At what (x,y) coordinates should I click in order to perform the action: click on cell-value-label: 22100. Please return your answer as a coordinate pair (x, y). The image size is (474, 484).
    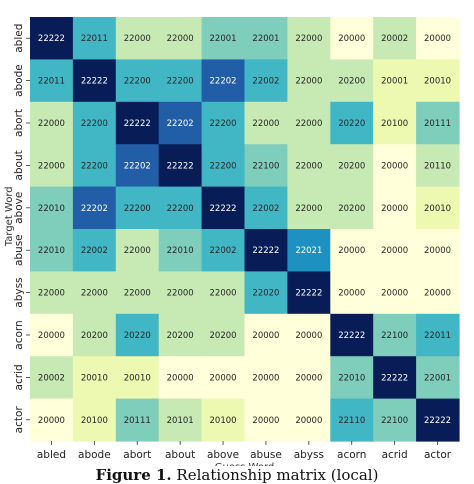
    Looking at the image, I should click on (394, 421).